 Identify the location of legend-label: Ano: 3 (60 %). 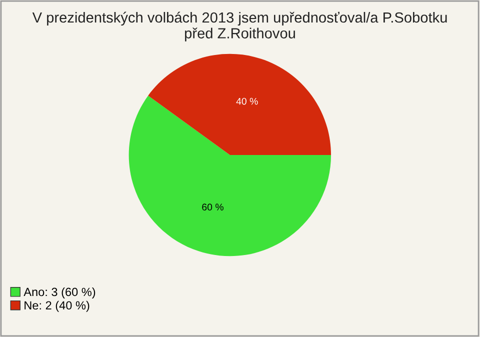
(60, 292).